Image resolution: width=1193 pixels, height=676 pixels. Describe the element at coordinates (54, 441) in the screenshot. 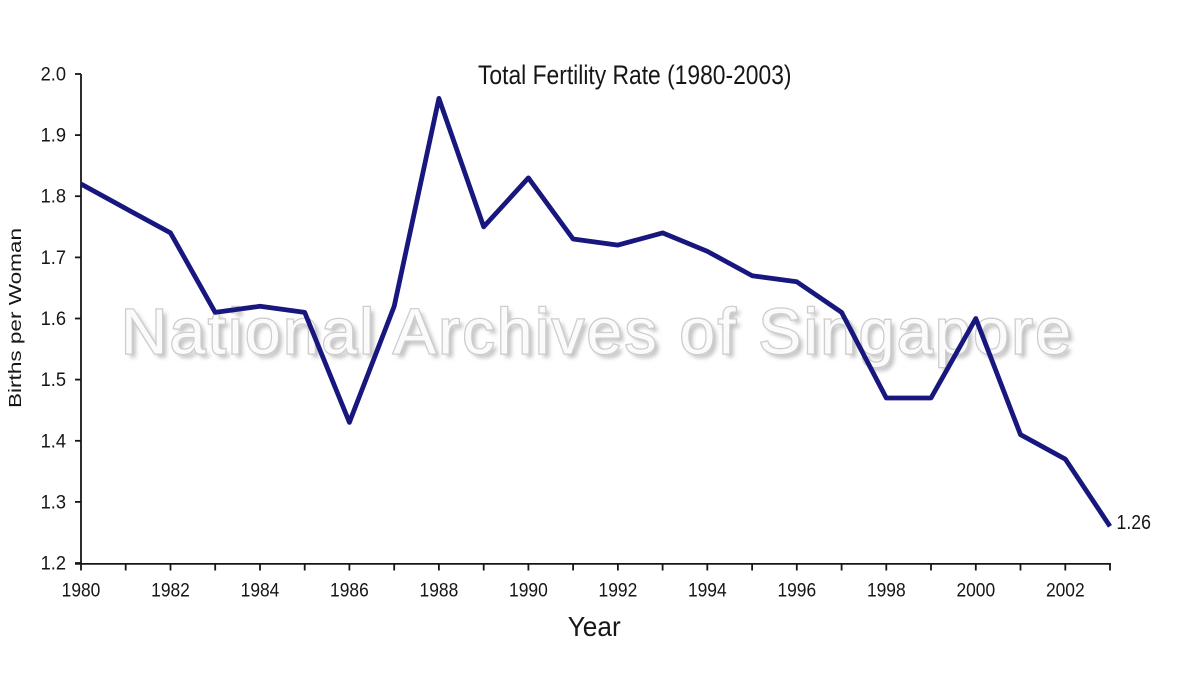

I see `svg-text: 1.4` at that location.